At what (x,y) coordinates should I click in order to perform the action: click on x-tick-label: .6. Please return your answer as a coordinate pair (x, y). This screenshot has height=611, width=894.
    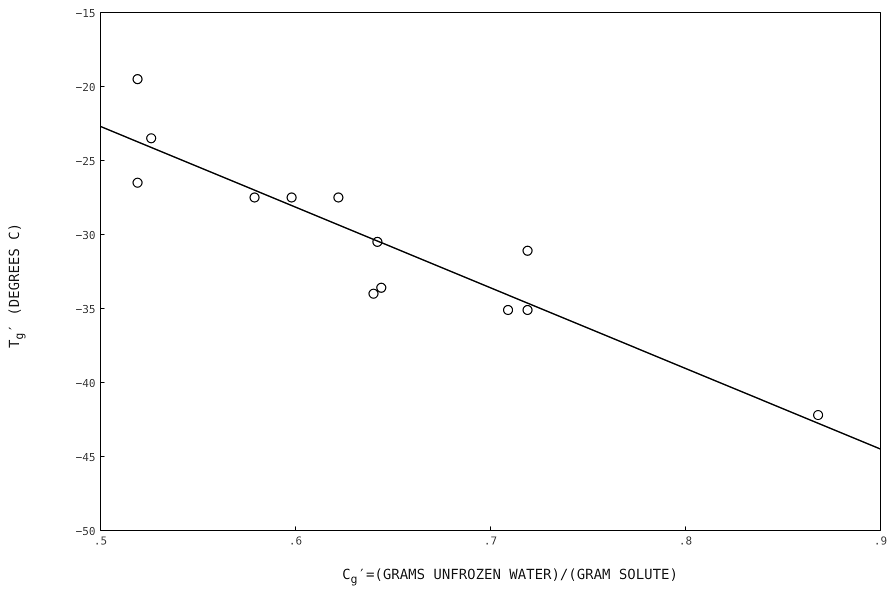
    Looking at the image, I should click on (295, 541).